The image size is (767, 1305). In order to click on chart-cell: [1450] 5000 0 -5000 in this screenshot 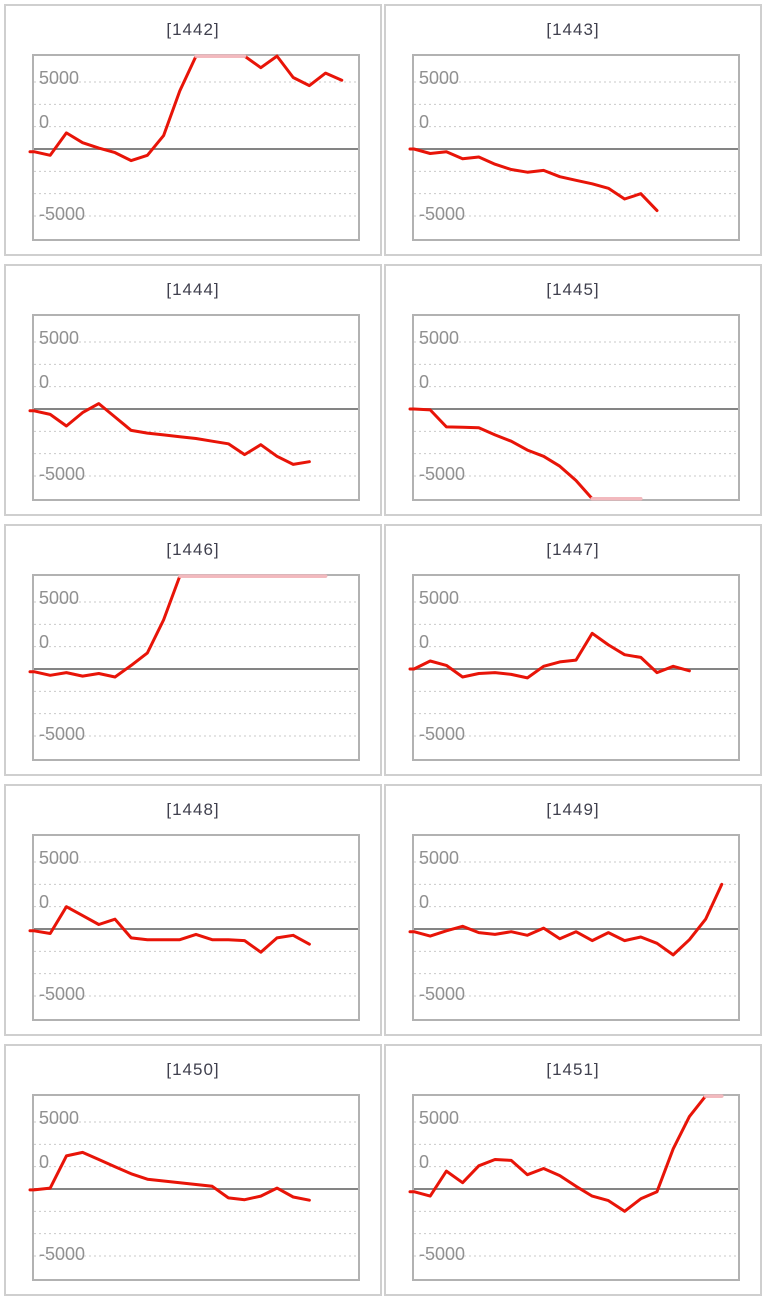, I will do `click(193, 1170)`.